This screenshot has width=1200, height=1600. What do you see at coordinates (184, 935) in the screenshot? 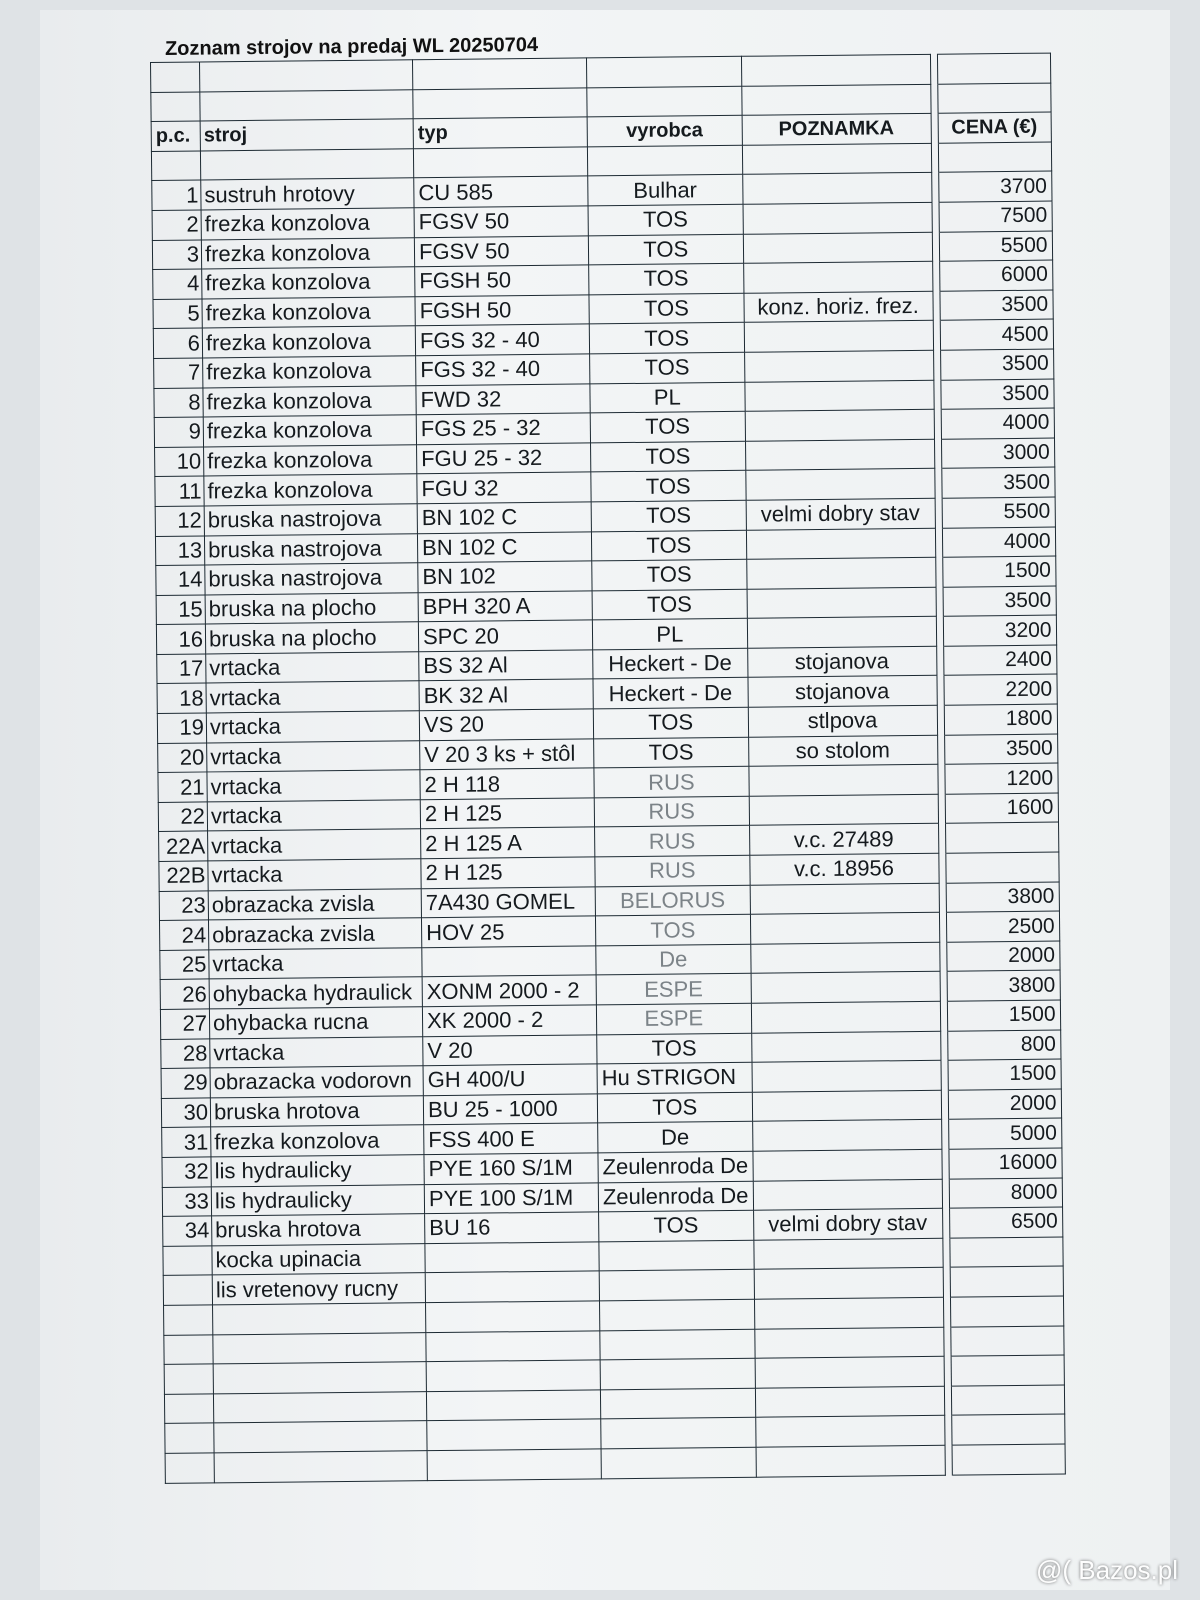
I see `cell-pc: 24` at bounding box center [184, 935].